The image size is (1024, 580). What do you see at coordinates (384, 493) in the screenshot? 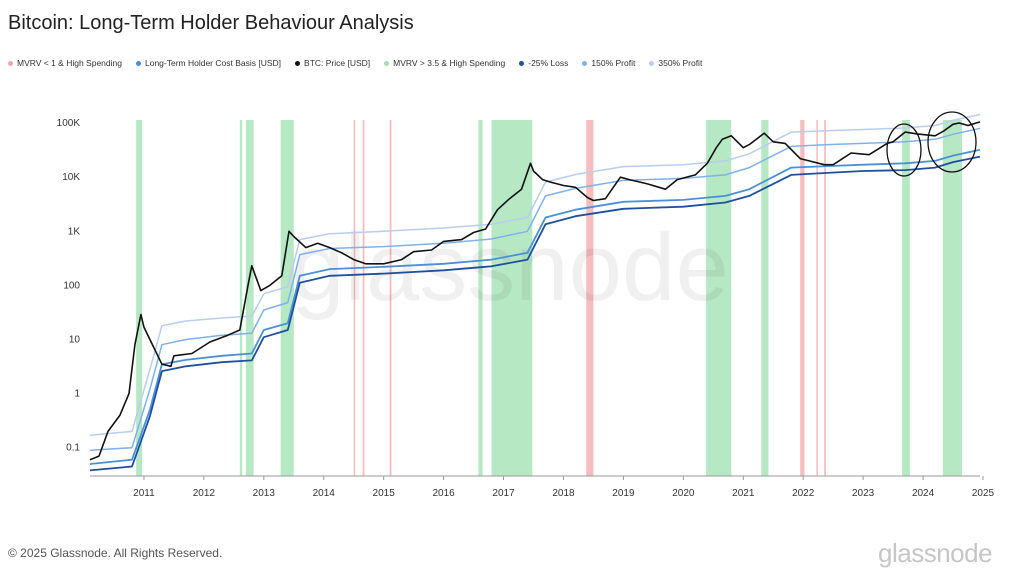
I see `x-tick-label: 2015` at bounding box center [384, 493].